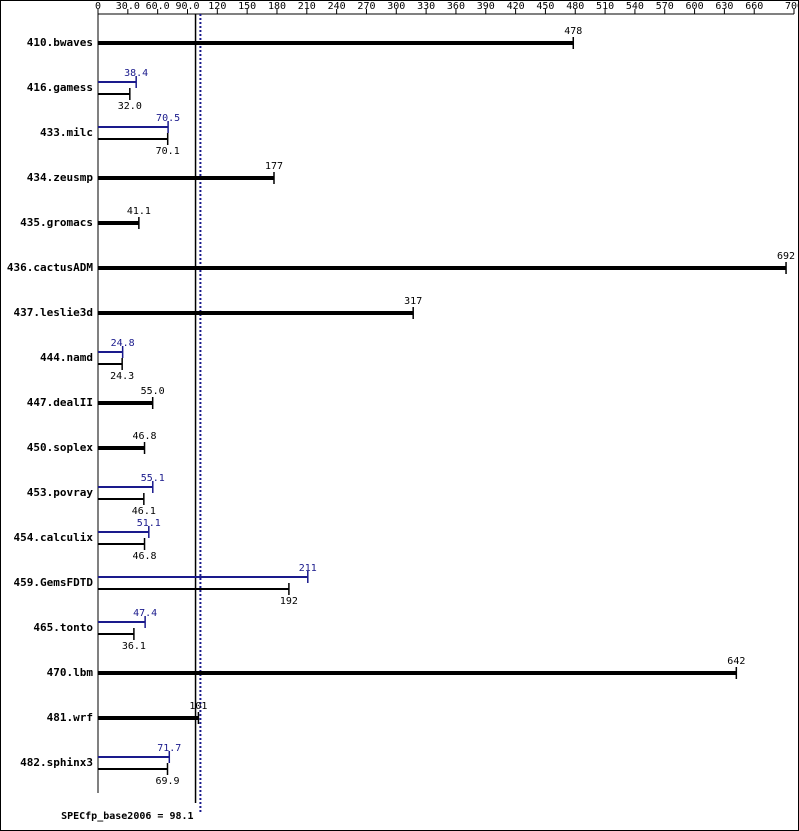  Describe the element at coordinates (792, 6) in the screenshot. I see `x-tick-label: 700` at that location.